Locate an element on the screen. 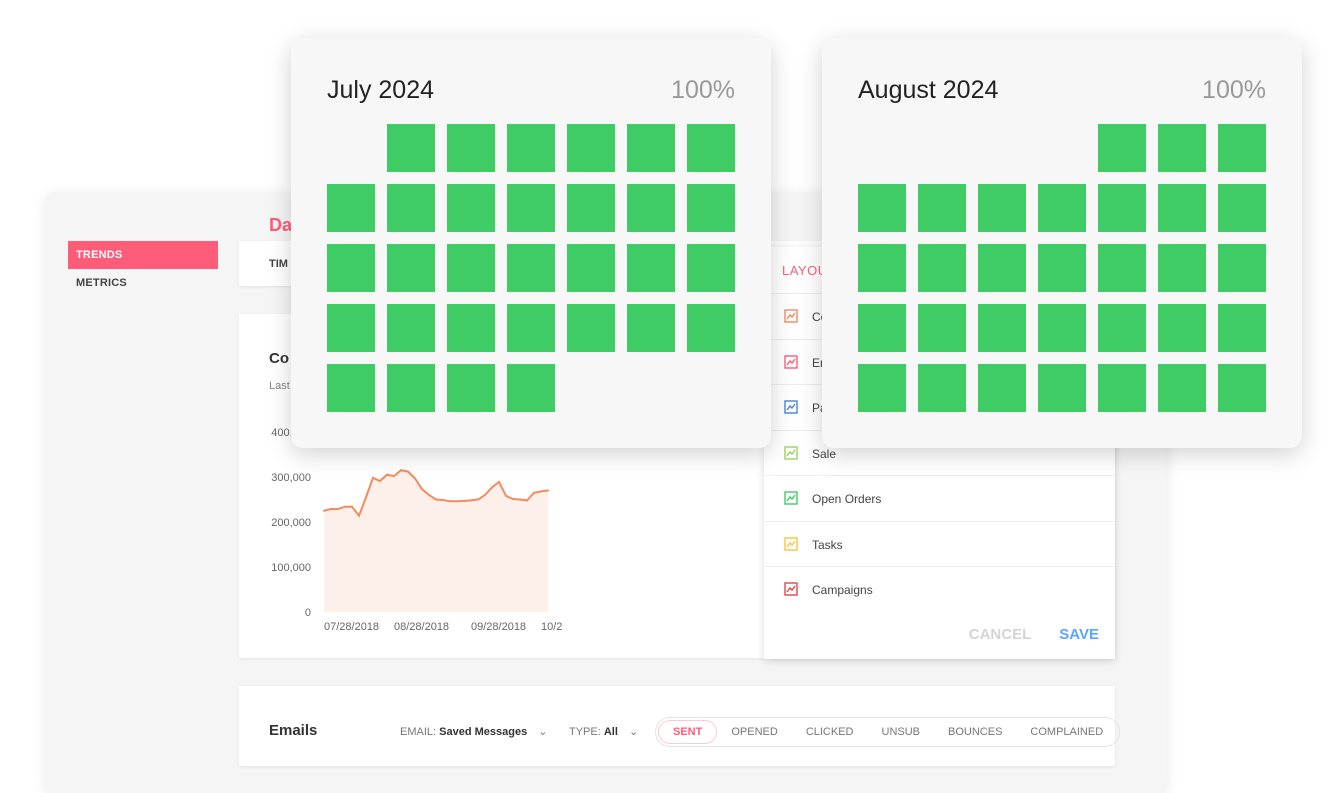  y-tick-label: 100,000 is located at coordinates (291, 568).